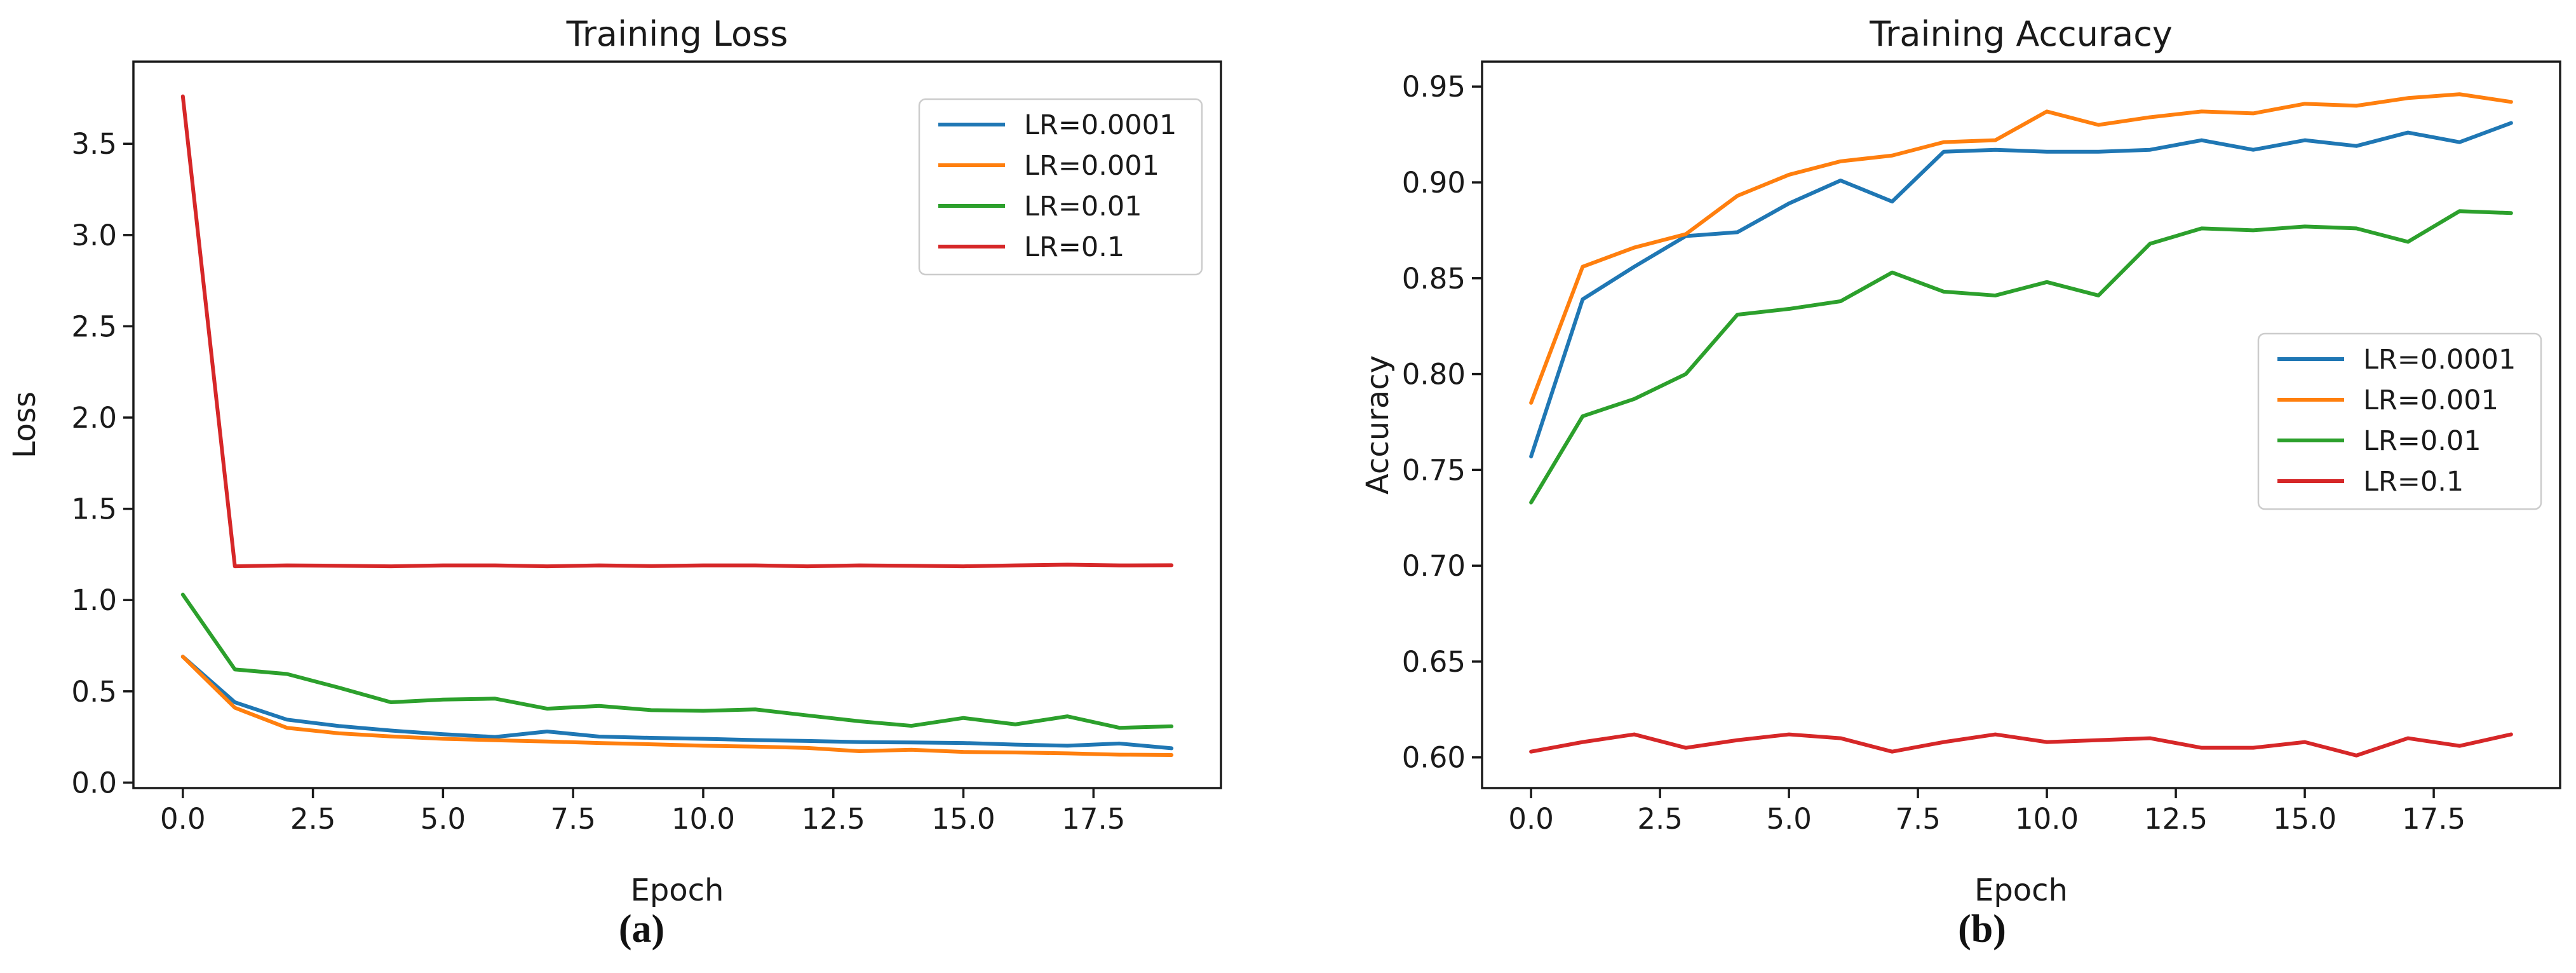 Image resolution: width=2576 pixels, height=973 pixels. What do you see at coordinates (94, 600) in the screenshot?
I see `y-tick-label: 1.0` at bounding box center [94, 600].